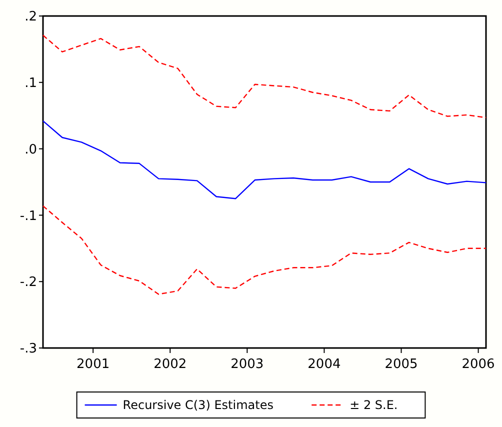  I want to click on y-tick-label: .1, so click(30, 83).